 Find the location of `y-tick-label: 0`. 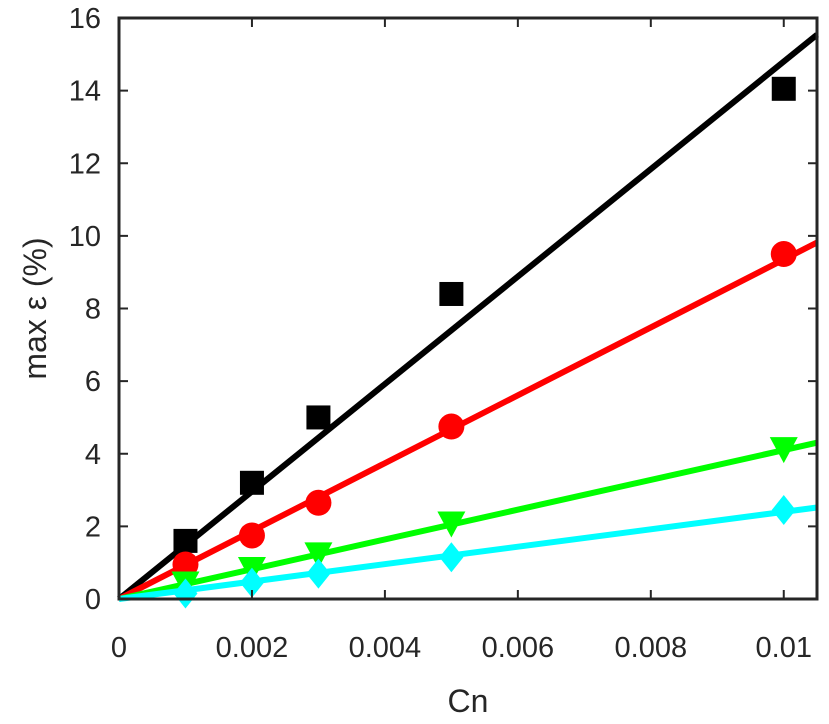

y-tick-label: 0 is located at coordinates (93, 600).